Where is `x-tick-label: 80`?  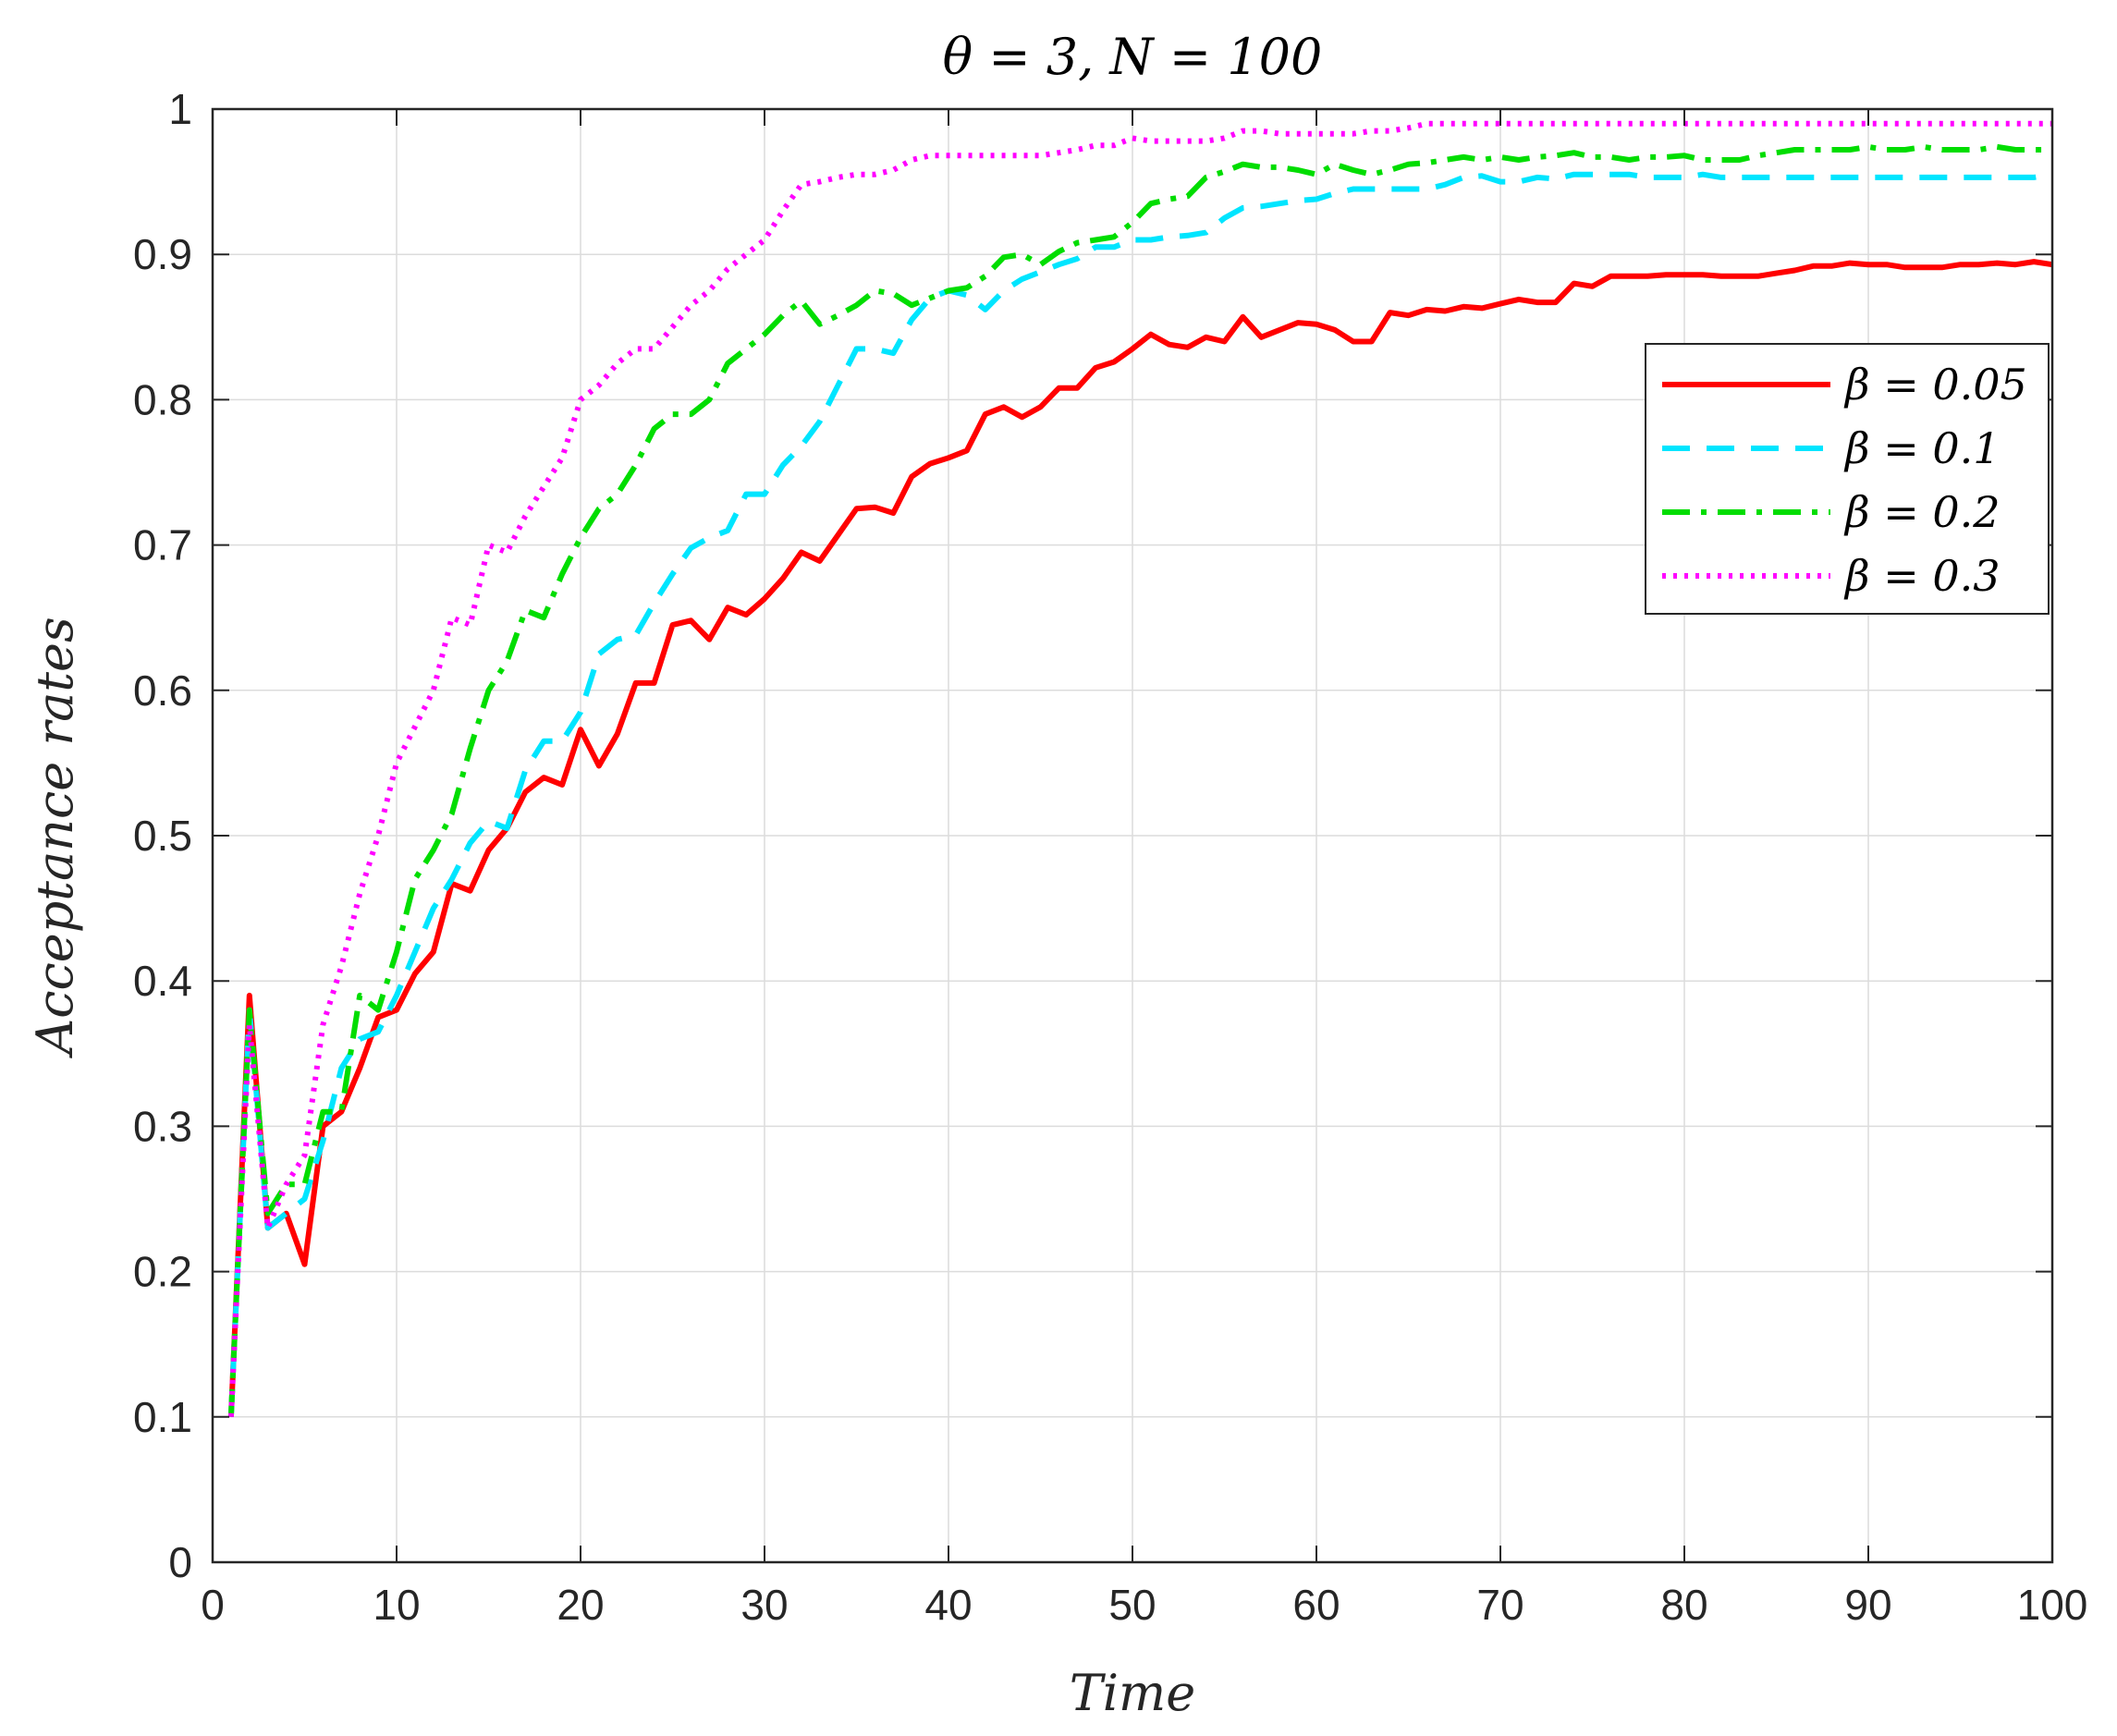 x-tick-label: 80 is located at coordinates (1683, 1605).